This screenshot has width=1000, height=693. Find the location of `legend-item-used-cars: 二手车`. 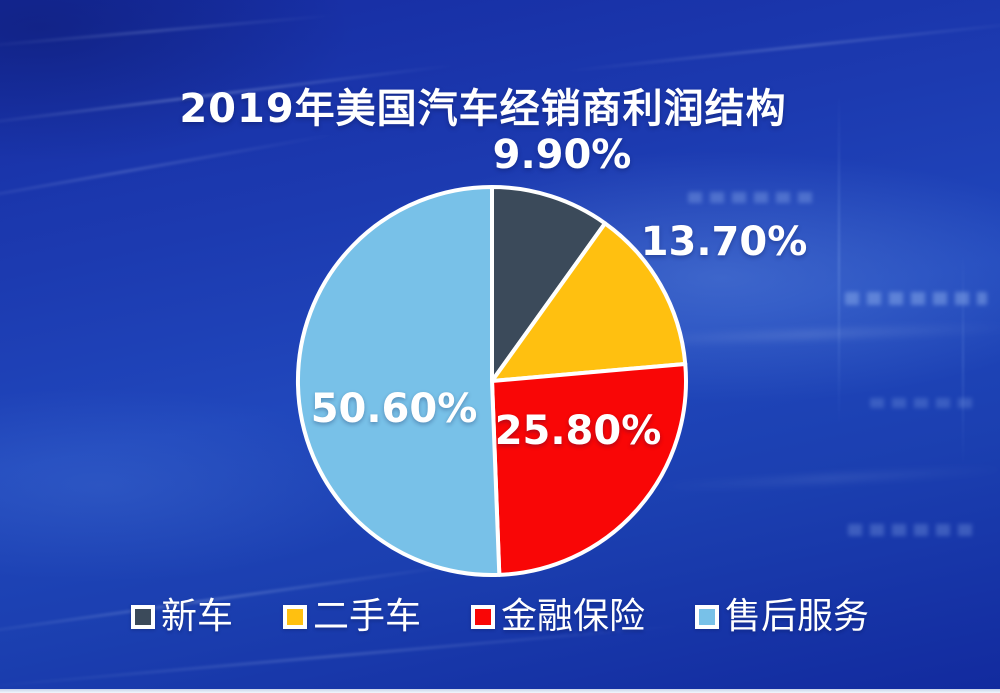

legend-item-used-cars: 二手车 is located at coordinates (351, 616).